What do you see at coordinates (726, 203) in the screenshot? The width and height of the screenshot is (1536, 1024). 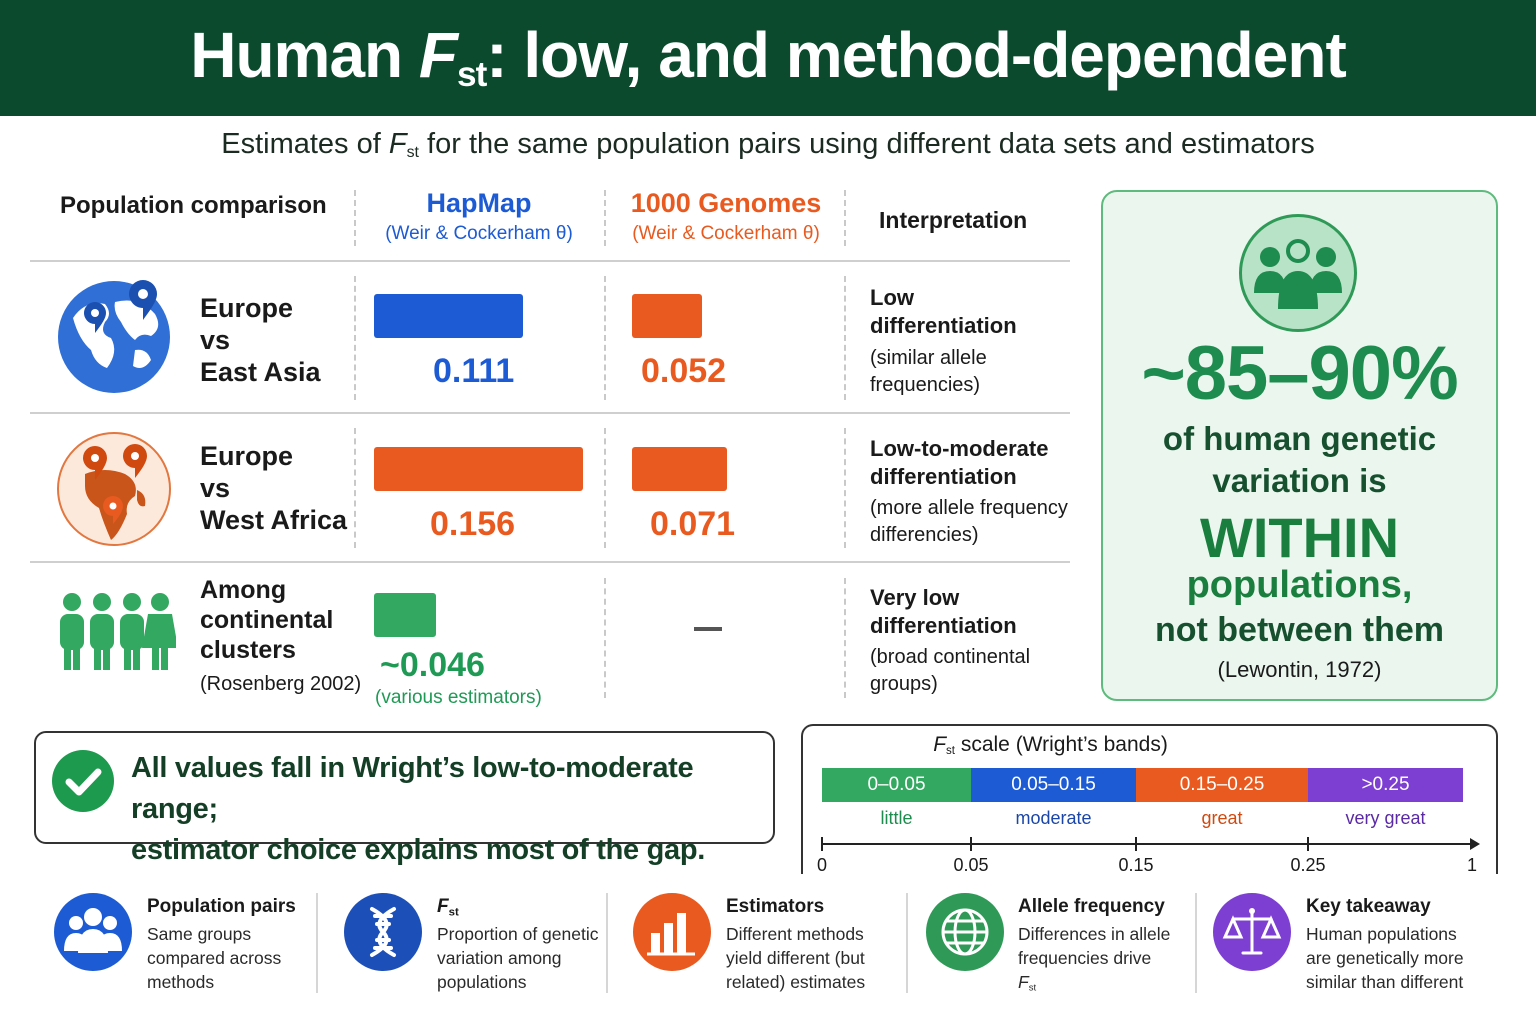 I see `col-header-genomes: 1000 Genomes` at bounding box center [726, 203].